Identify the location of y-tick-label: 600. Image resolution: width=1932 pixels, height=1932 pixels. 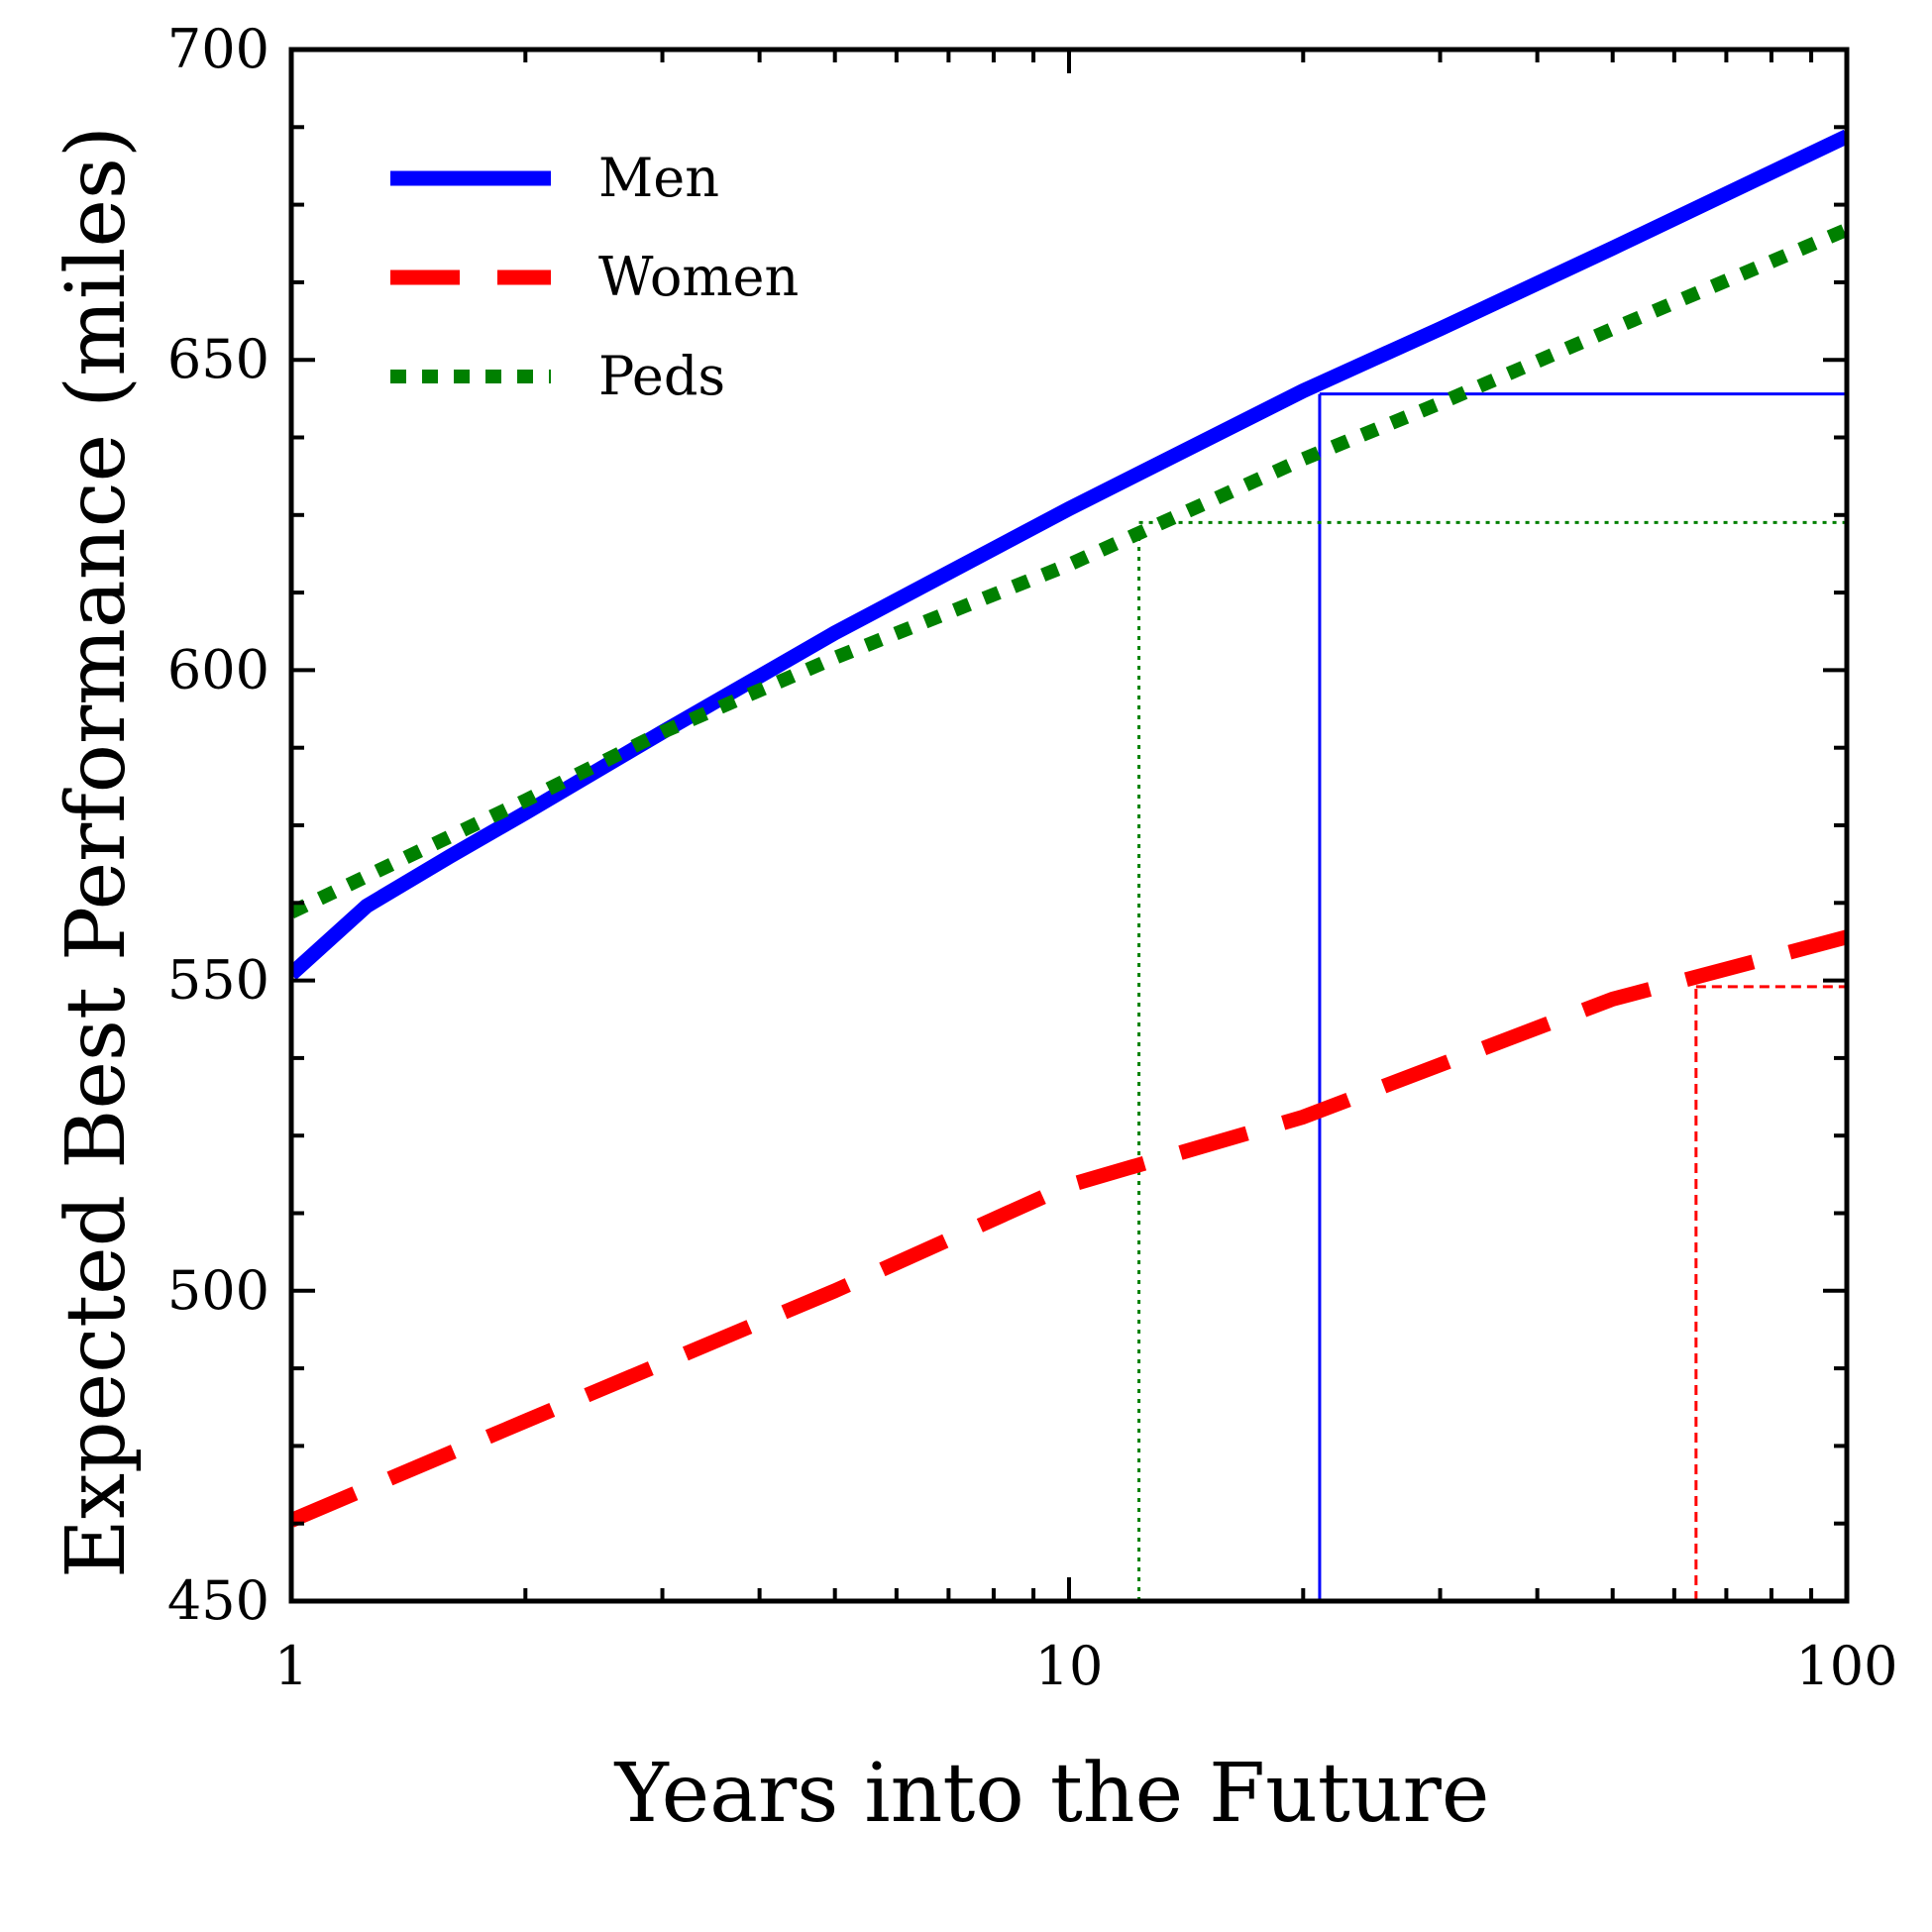
(218, 669).